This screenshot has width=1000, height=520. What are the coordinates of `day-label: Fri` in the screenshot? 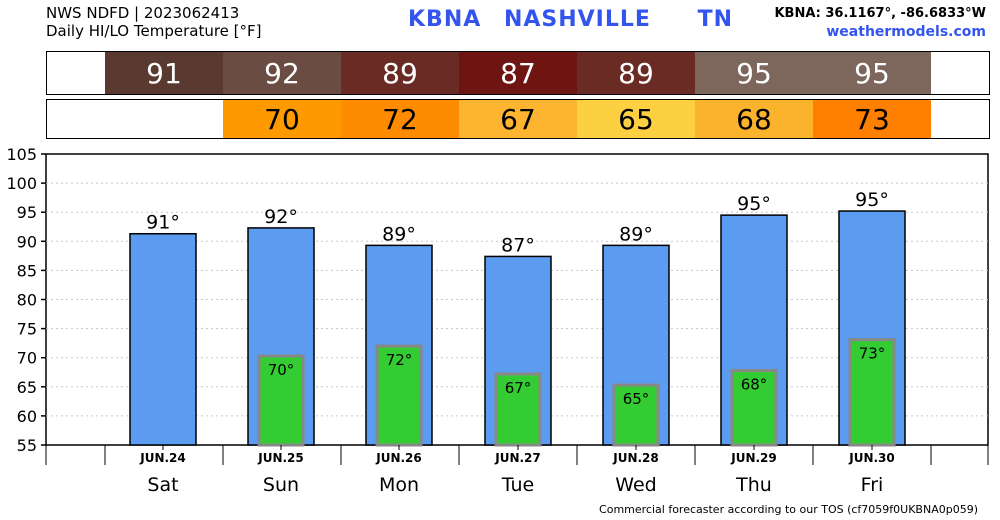 It's located at (872, 485).